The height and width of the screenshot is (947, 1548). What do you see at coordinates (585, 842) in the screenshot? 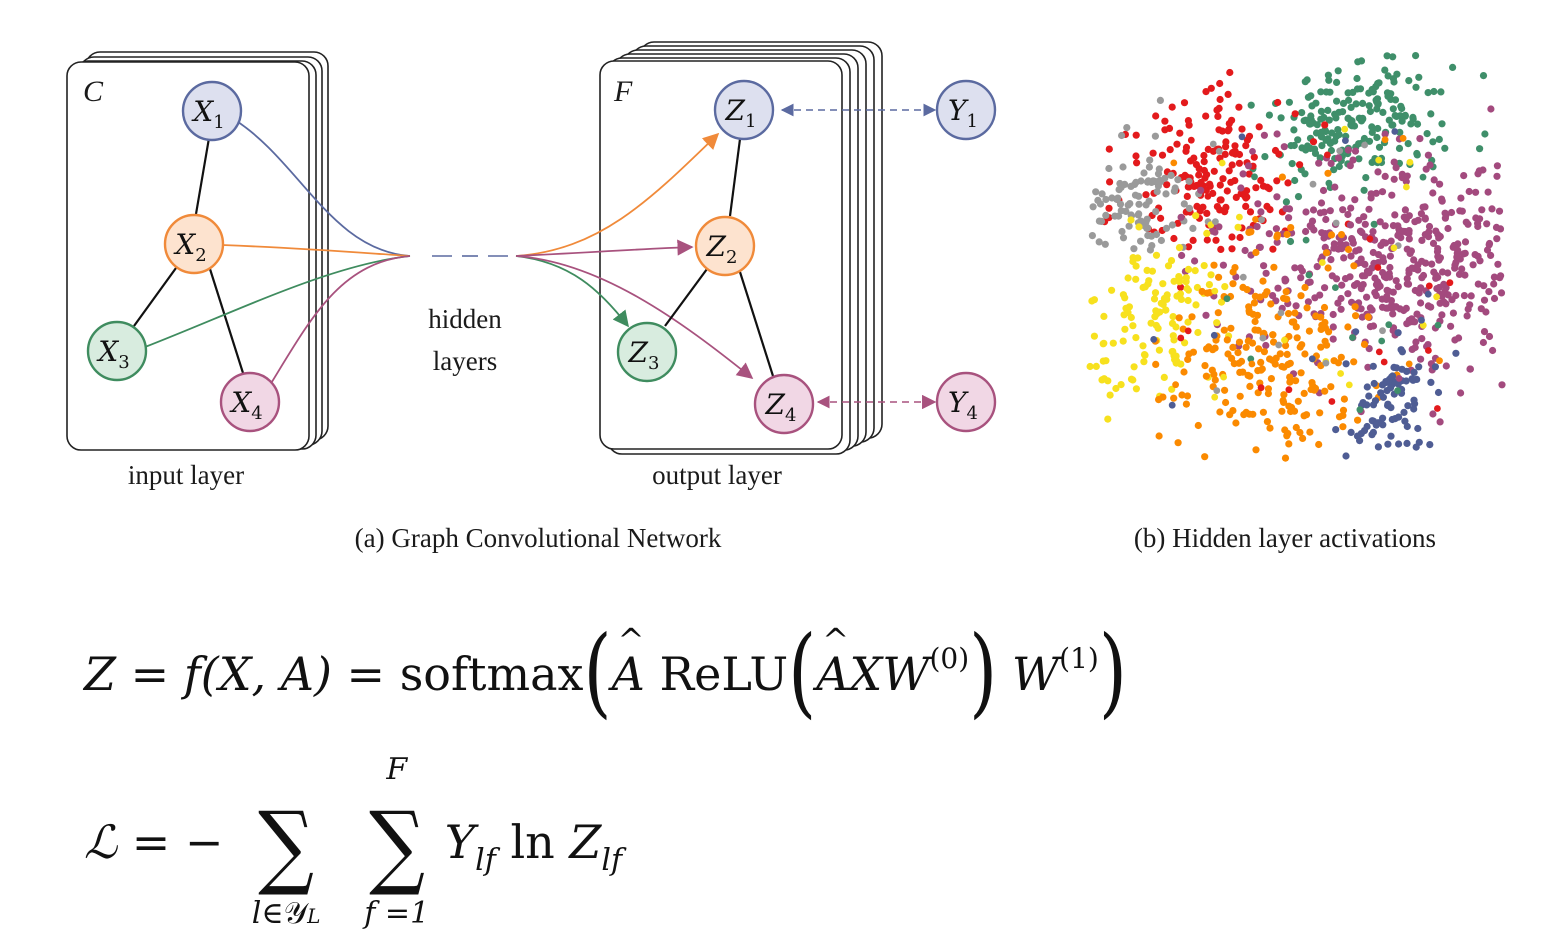
I see `eq2-z: Z` at bounding box center [585, 842].